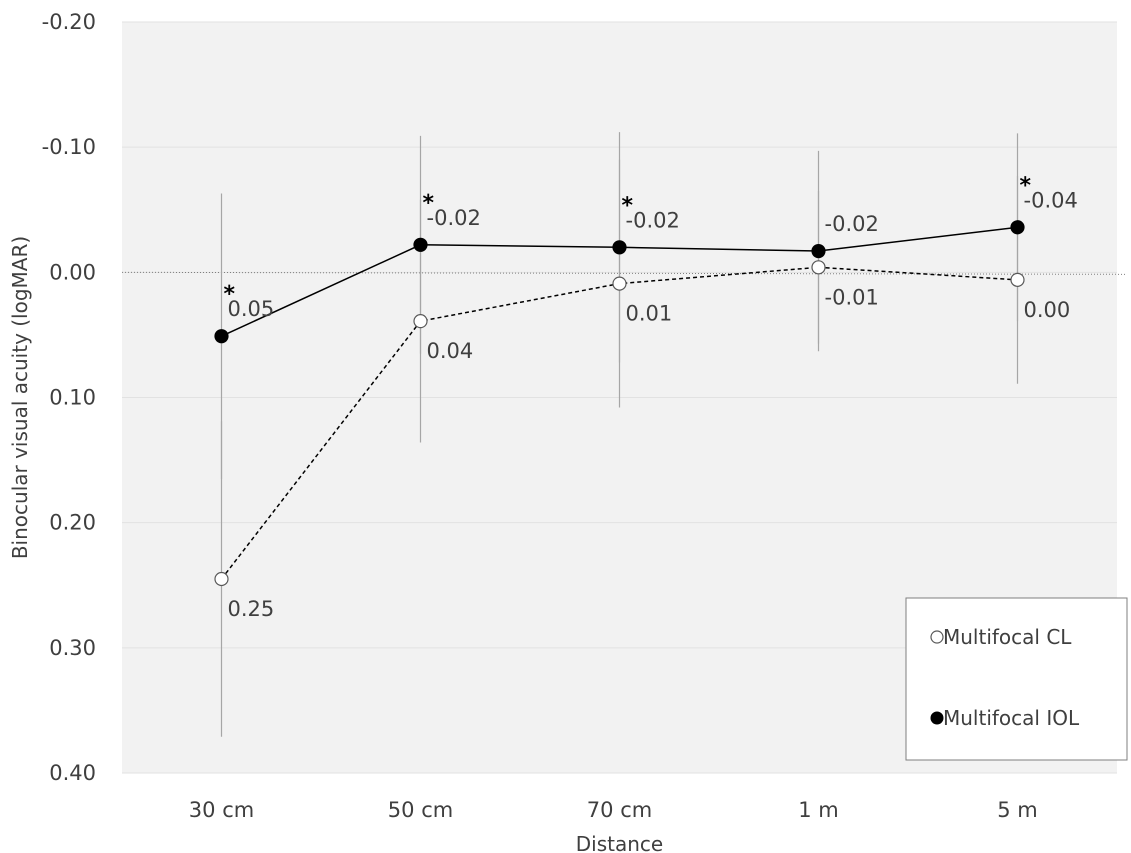 The height and width of the screenshot is (853, 1131). I want to click on data-label-multifocal-iol: 0.05, so click(251, 309).